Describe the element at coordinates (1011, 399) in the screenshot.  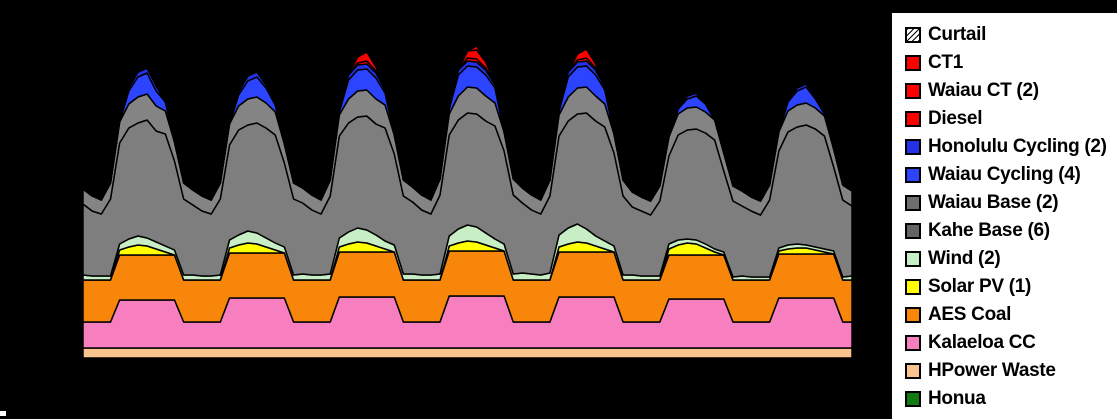
I see `legend-item-honua: Honua` at that location.